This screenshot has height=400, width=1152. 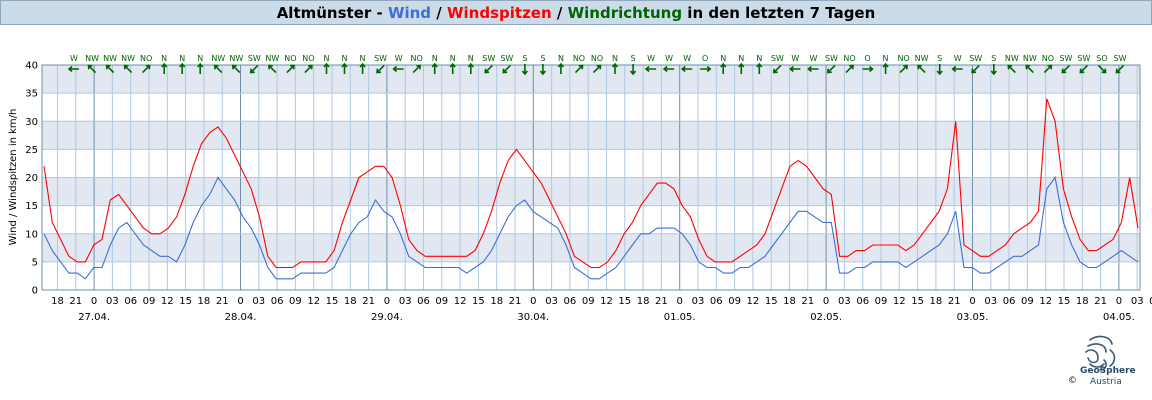 What do you see at coordinates (35, 291) in the screenshot?
I see `y-tick-label: 0` at bounding box center [35, 291].